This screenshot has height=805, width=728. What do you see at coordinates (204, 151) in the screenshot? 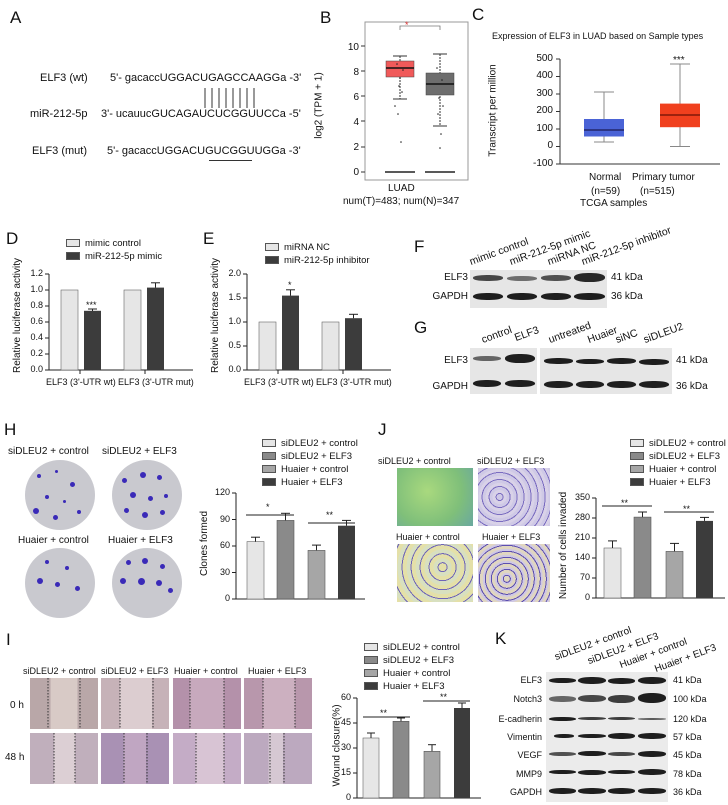
I see `seq-mut: 5'- gacaccUGGACUGUCGGUUGGa -3'` at bounding box center [204, 151].